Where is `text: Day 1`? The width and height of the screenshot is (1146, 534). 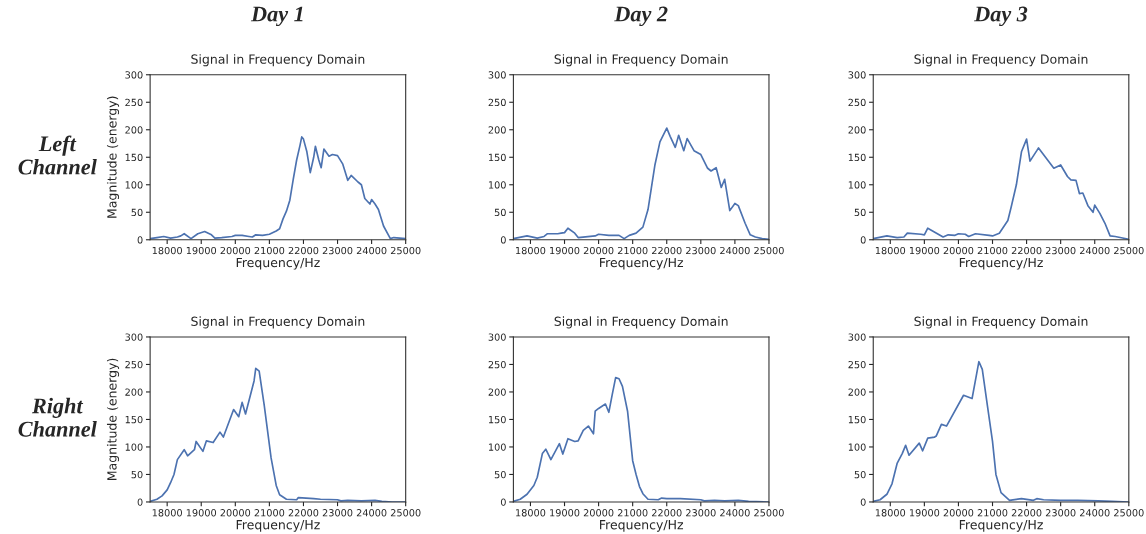
text: Day 1 is located at coordinates (276, 16).